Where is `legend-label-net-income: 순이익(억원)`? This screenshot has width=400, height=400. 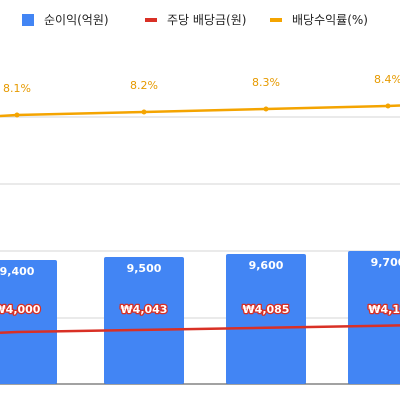
legend-label-net-income: 순이익(억원) is located at coordinates (76, 20).